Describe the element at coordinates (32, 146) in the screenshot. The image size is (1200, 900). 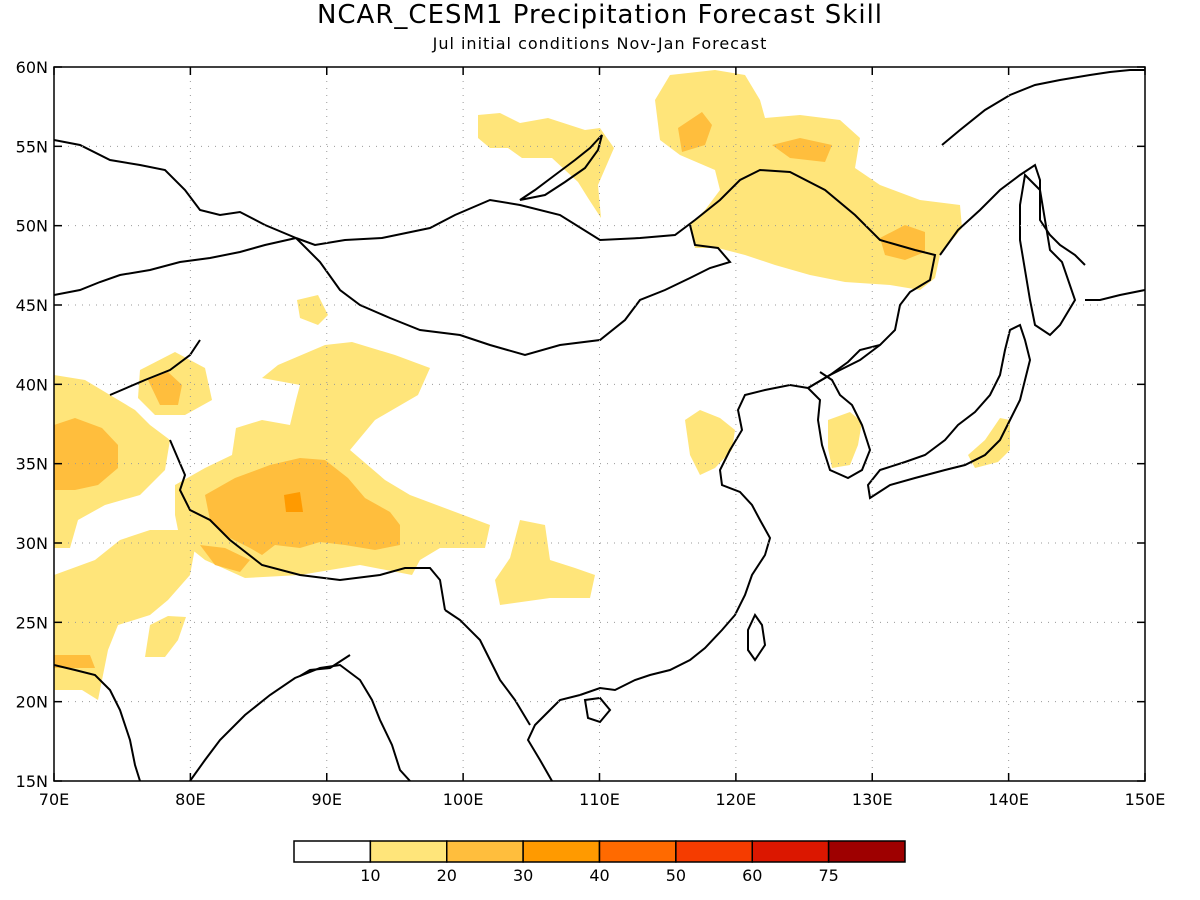
I see `lat-tick-label: 55N` at that location.